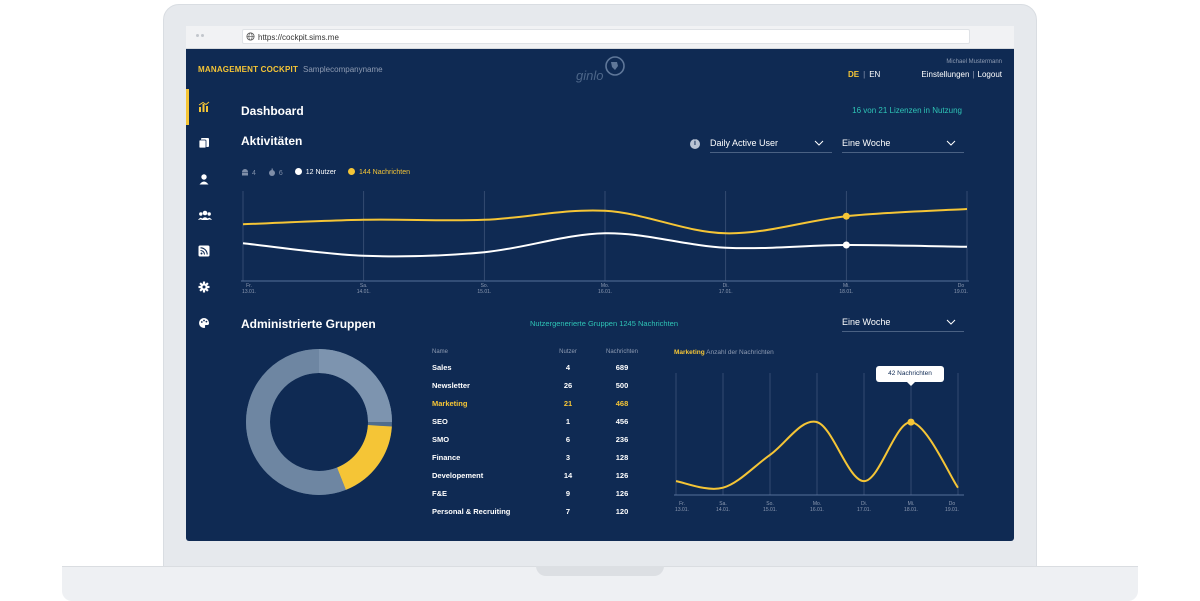 The height and width of the screenshot is (601, 1200). I want to click on table-cell-messages: 689, so click(622, 367).